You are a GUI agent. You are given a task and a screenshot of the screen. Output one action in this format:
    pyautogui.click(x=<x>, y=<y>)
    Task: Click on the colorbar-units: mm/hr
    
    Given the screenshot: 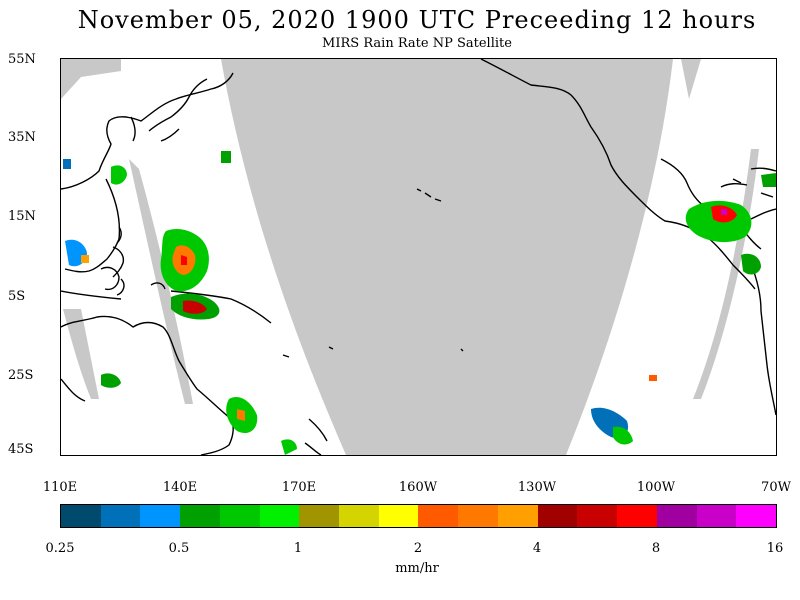 What is the action you would take?
    pyautogui.click(x=417, y=568)
    